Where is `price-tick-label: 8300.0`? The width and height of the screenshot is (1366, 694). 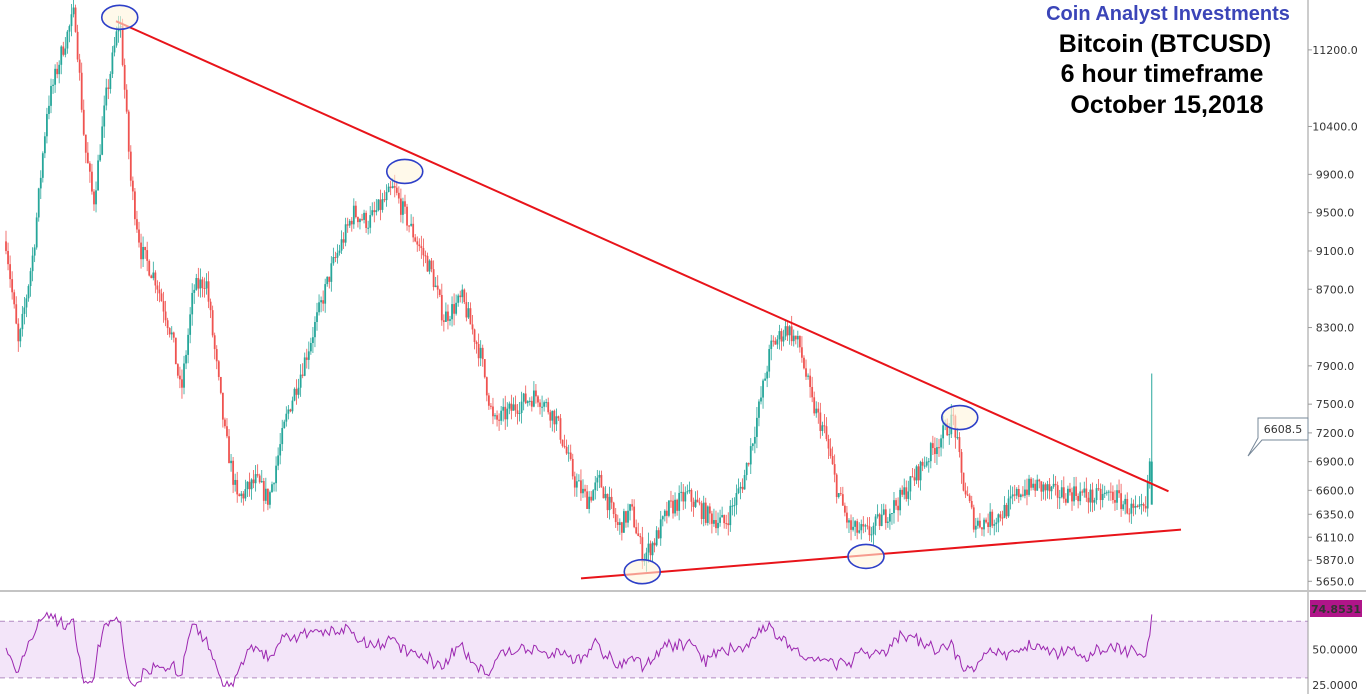 price-tick-label: 8300.0 is located at coordinates (1335, 328).